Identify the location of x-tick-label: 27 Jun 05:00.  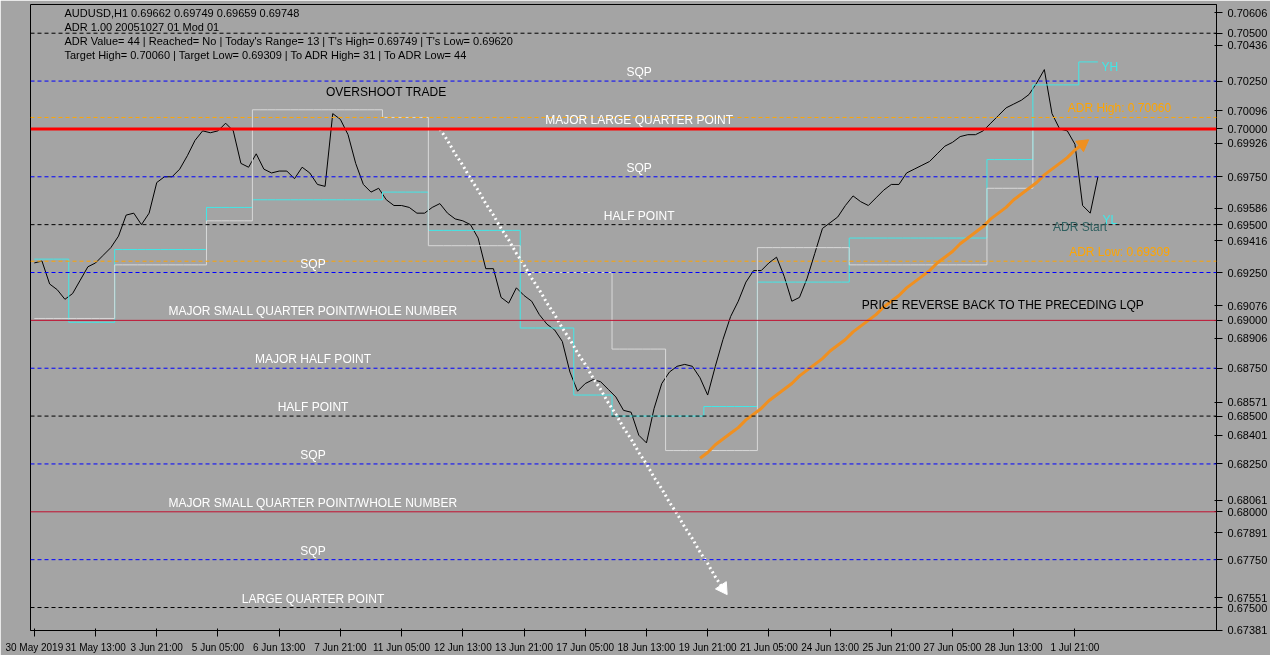
(952, 647).